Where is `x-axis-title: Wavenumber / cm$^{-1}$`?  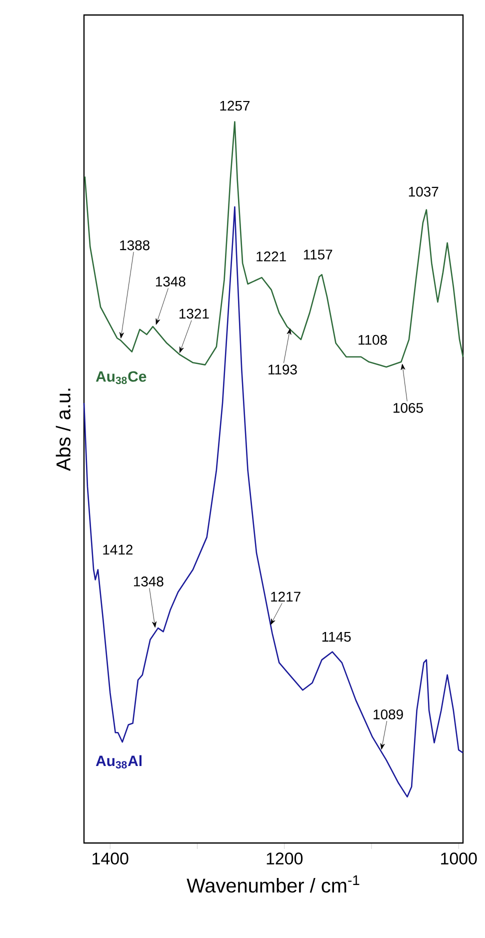
x-axis-title: Wavenumber / cm$^{-1}$ is located at coordinates (273, 884).